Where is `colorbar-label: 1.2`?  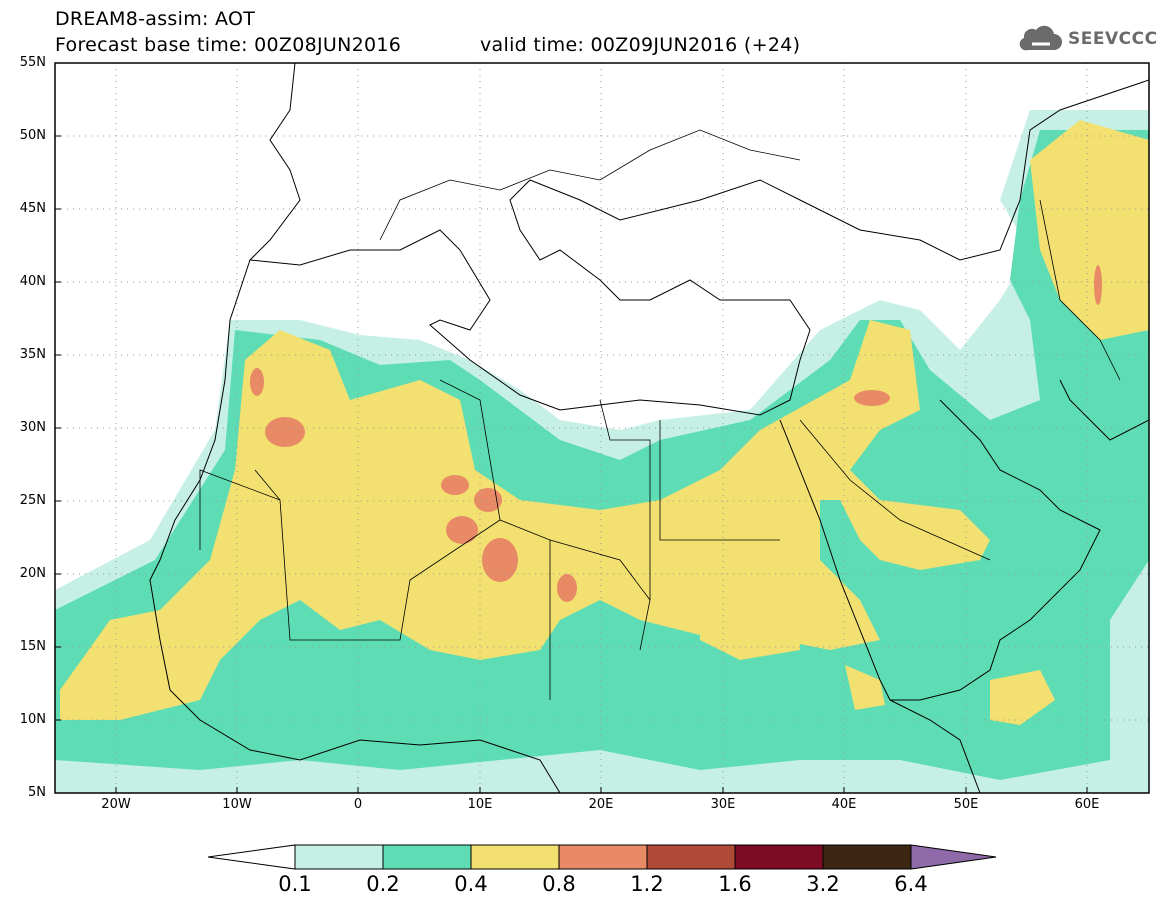
colorbar-label: 1.2 is located at coordinates (647, 884).